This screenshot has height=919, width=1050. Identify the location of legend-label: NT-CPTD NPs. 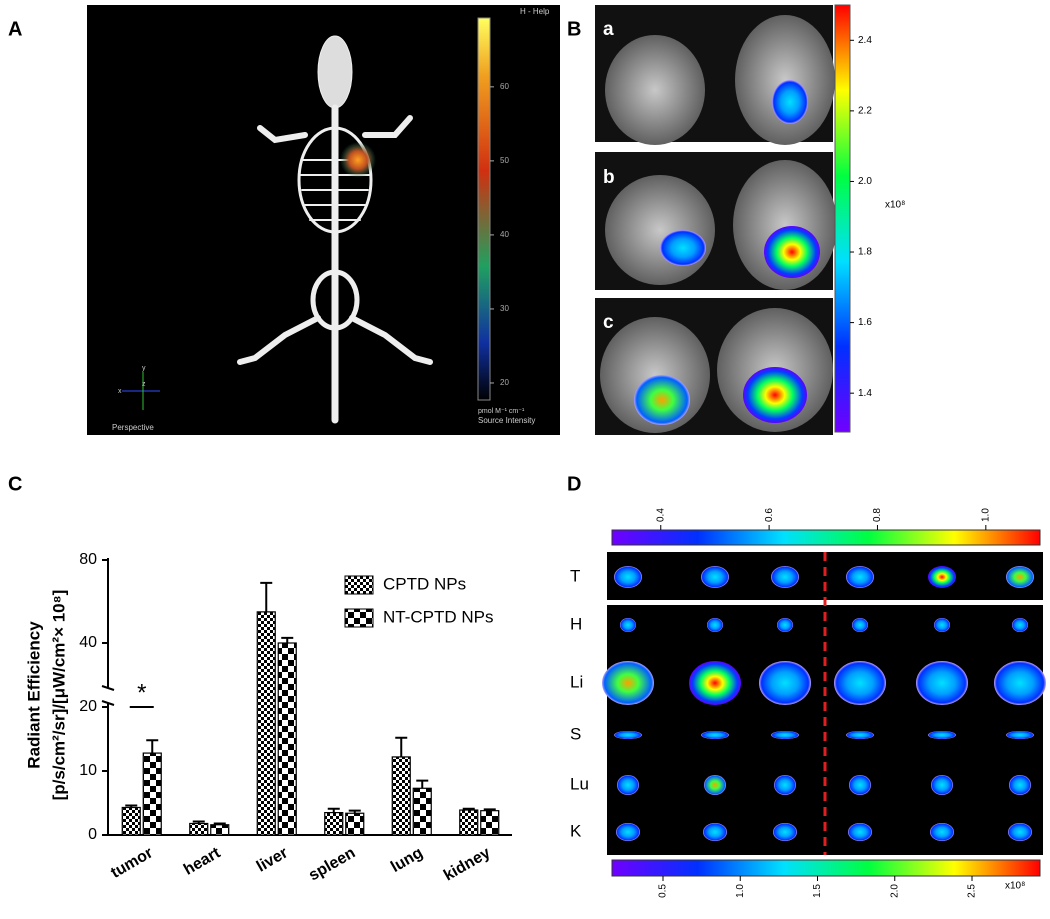
(438, 616).